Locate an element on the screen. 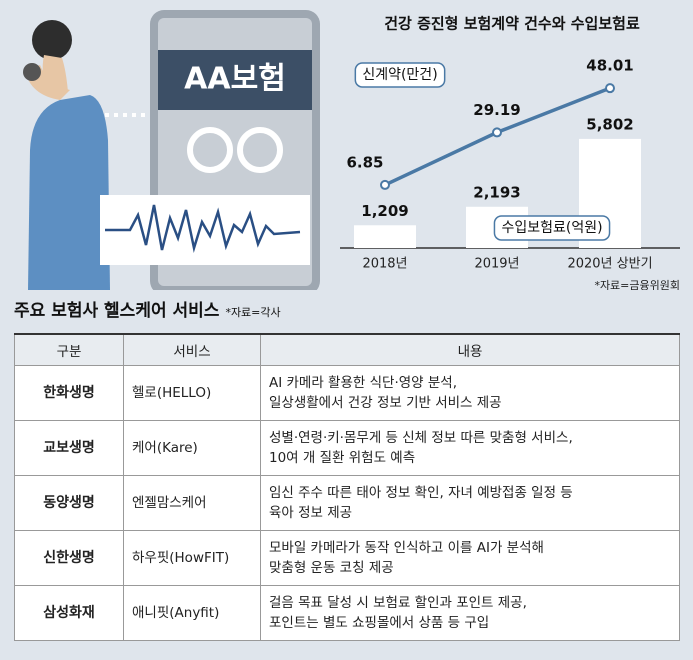 The width and height of the screenshot is (693, 660). column-header: 내용 is located at coordinates (470, 349).